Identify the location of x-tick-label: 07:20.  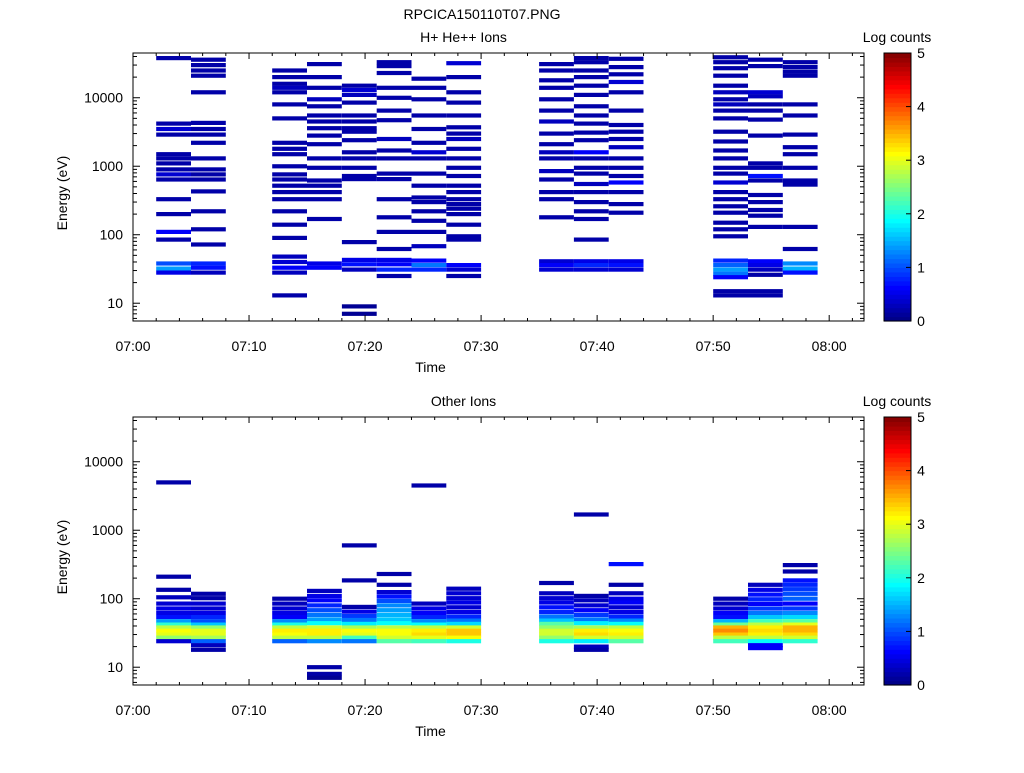
(365, 710).